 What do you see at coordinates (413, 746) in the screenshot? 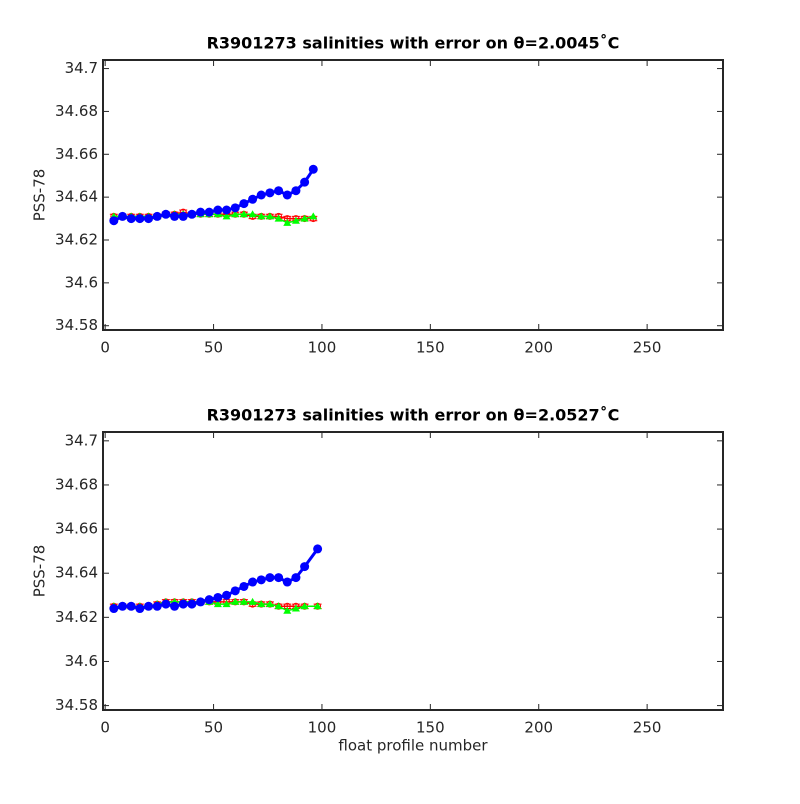
I see `x-axis-label: float profile number` at bounding box center [413, 746].